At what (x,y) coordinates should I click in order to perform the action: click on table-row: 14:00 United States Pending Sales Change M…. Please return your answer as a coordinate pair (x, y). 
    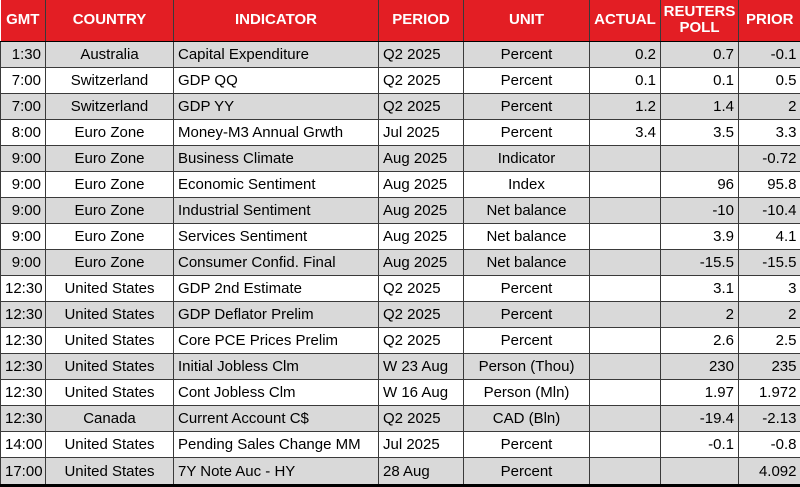
    Looking at the image, I should click on (400, 445).